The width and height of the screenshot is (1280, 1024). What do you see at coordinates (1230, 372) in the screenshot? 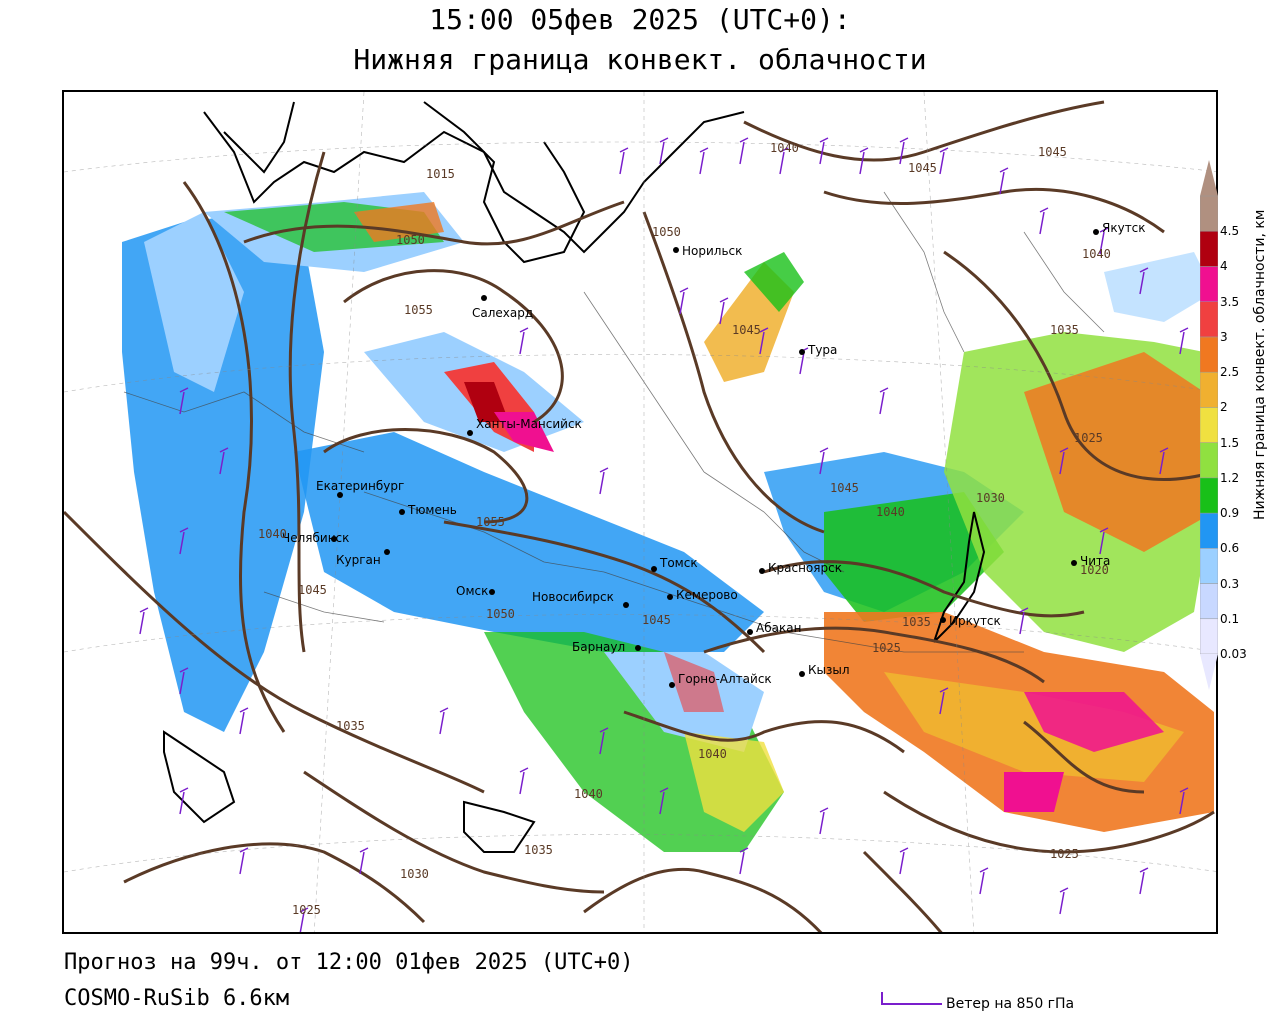
I see `legend-level-label: 2.5` at bounding box center [1230, 372].